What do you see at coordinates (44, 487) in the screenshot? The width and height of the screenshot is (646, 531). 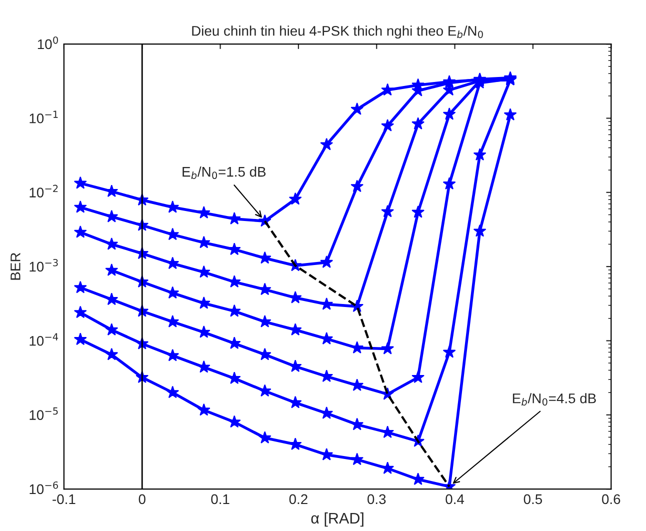 I see `y-tick-label: 10$^{−6}$` at bounding box center [44, 487].